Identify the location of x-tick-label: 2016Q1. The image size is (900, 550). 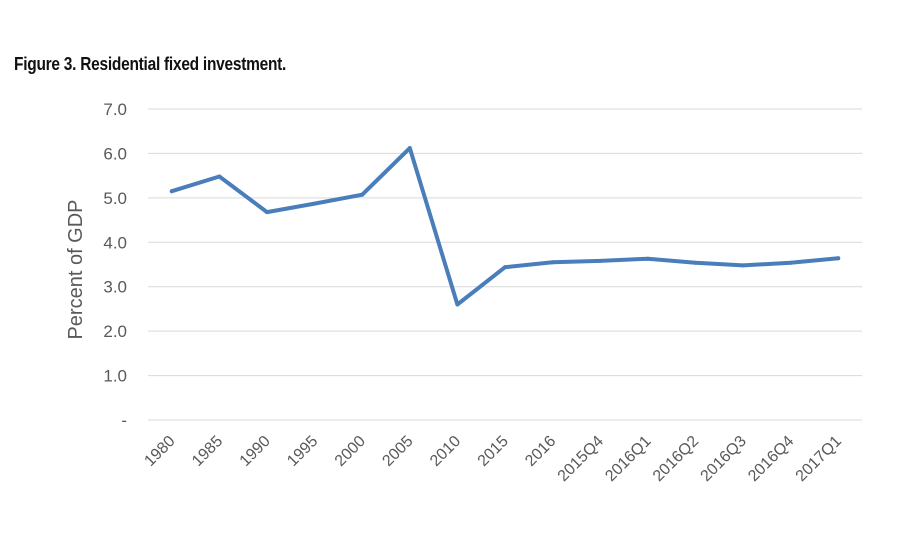
(628, 459).